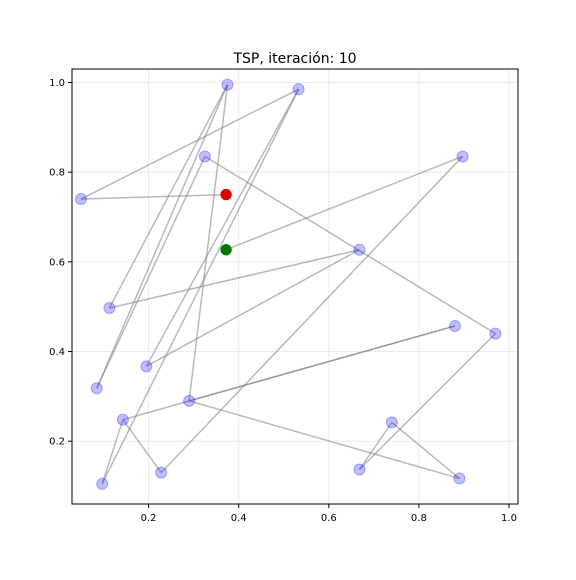 The image size is (576, 580). I want to click on x-tick-label: 0.8, so click(419, 518).